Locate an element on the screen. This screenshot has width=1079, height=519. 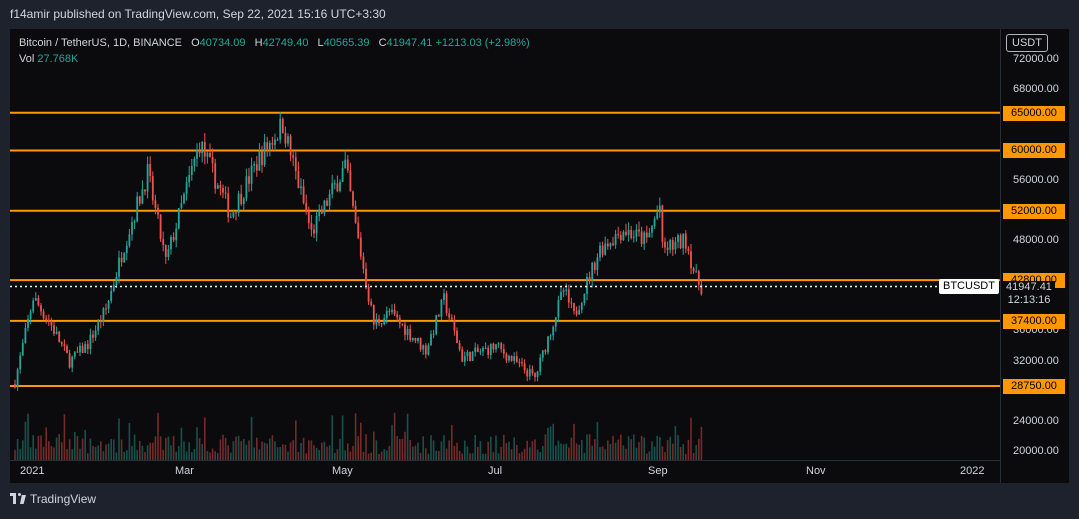
symbol-price-badge: BTCUSDT is located at coordinates (969, 286).